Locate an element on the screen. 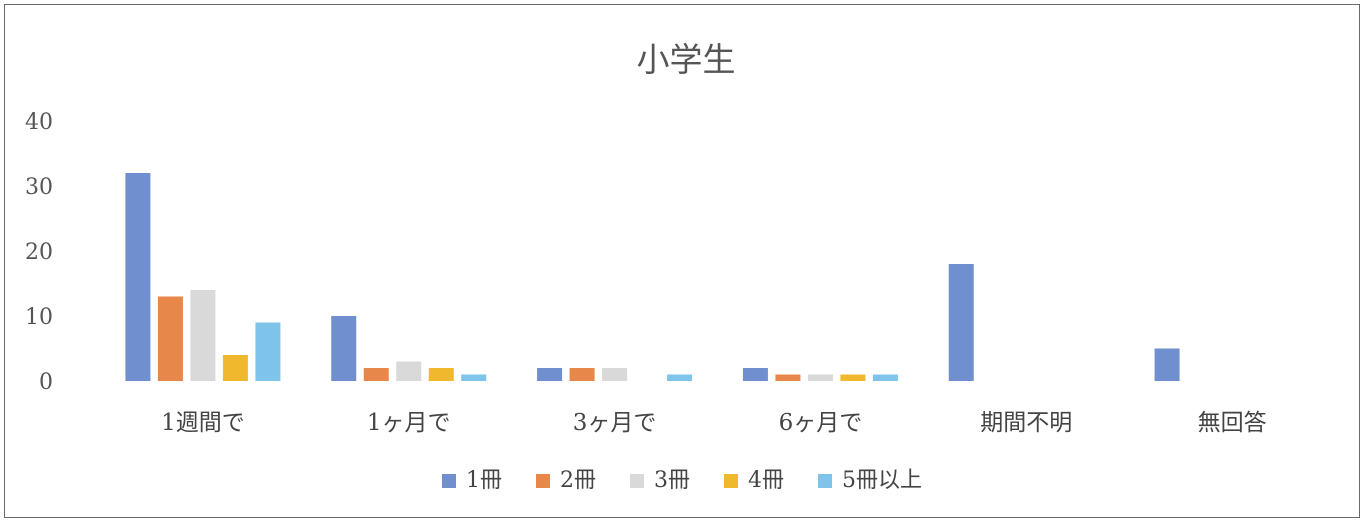  y-tick-label: 40 is located at coordinates (39, 122).